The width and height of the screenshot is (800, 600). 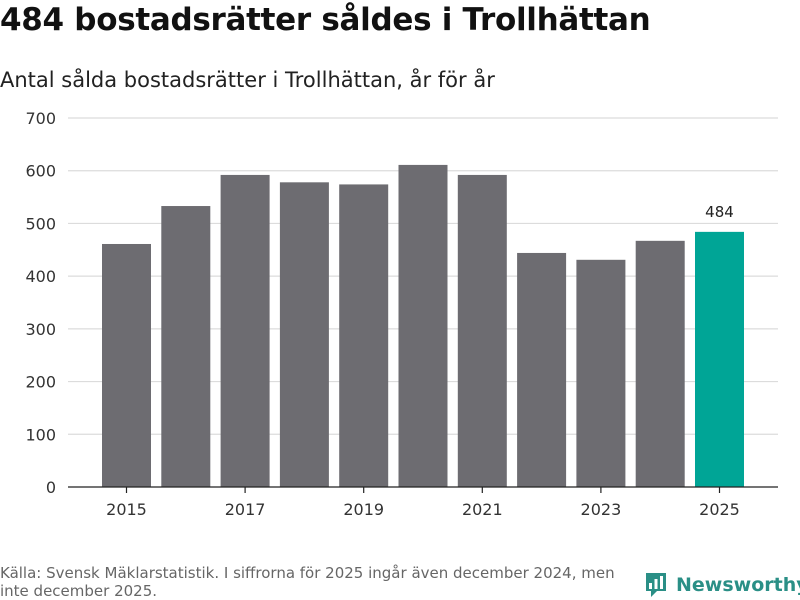 I want to click on bar-2022, so click(x=542, y=369).